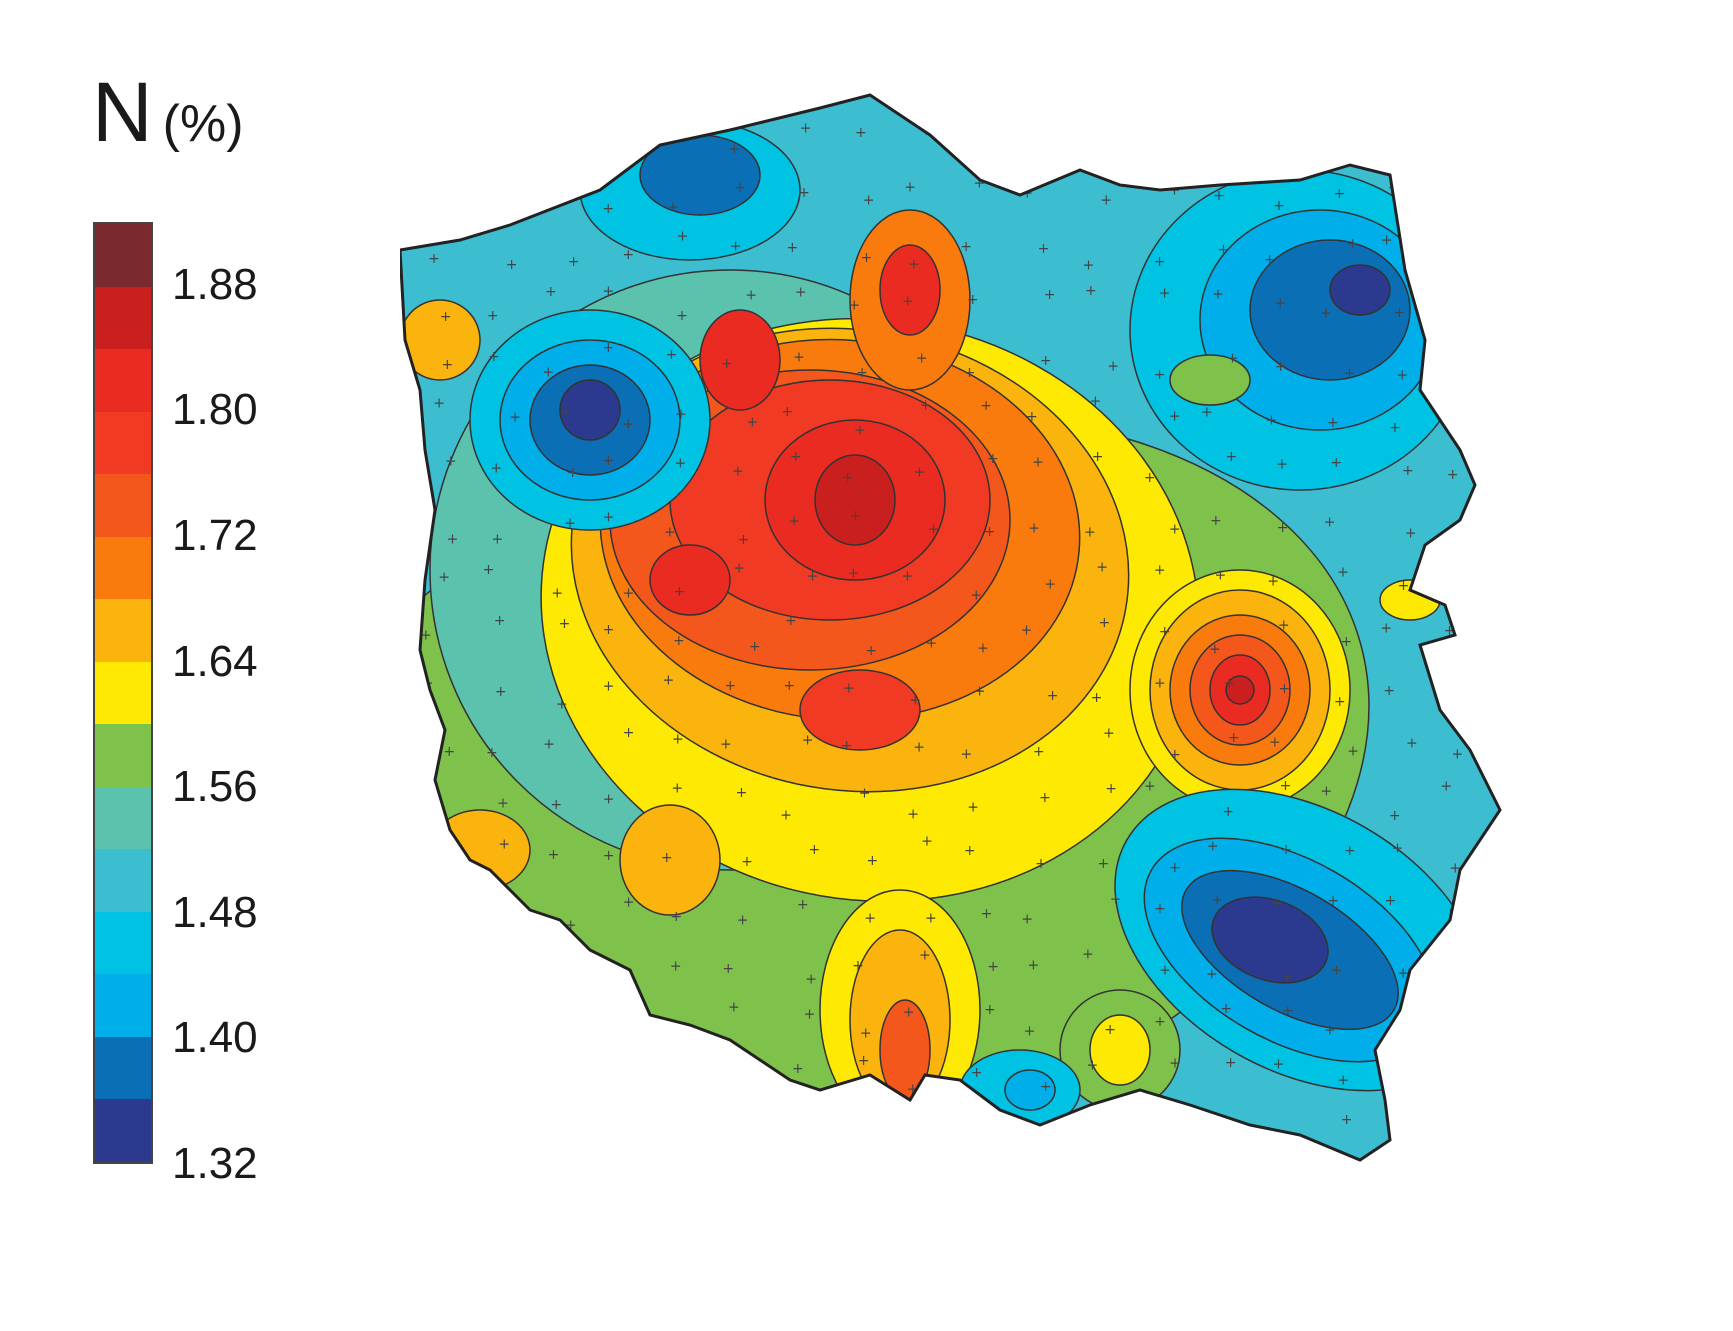 This screenshot has width=1733, height=1331. What do you see at coordinates (122, 112) in the screenshot?
I see `legend-variable: N` at bounding box center [122, 112].